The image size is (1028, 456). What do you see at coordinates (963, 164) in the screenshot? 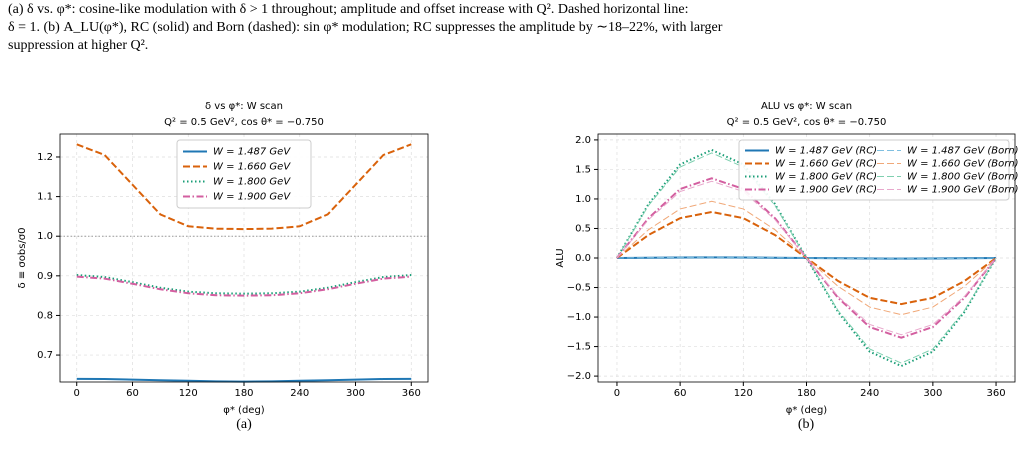
I see `legend-label: W = 1.660 GeV (Born)` at bounding box center [963, 164].